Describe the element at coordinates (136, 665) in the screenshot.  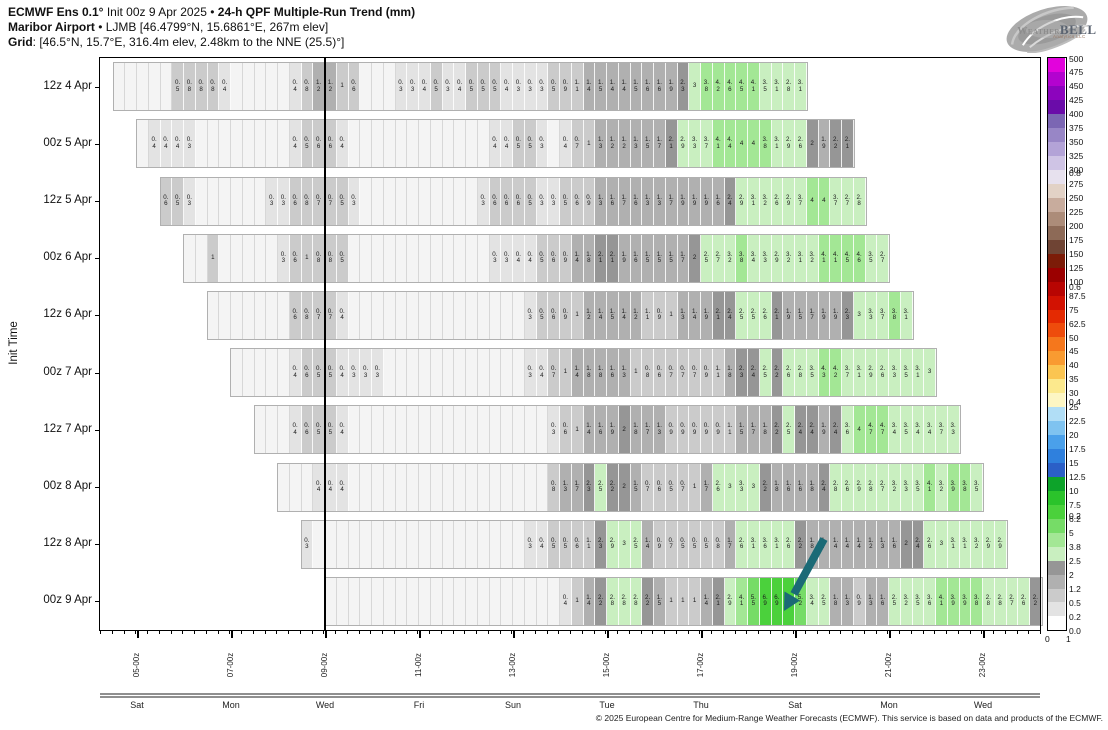
I see `x-tick-label: 05-00z` at that location.